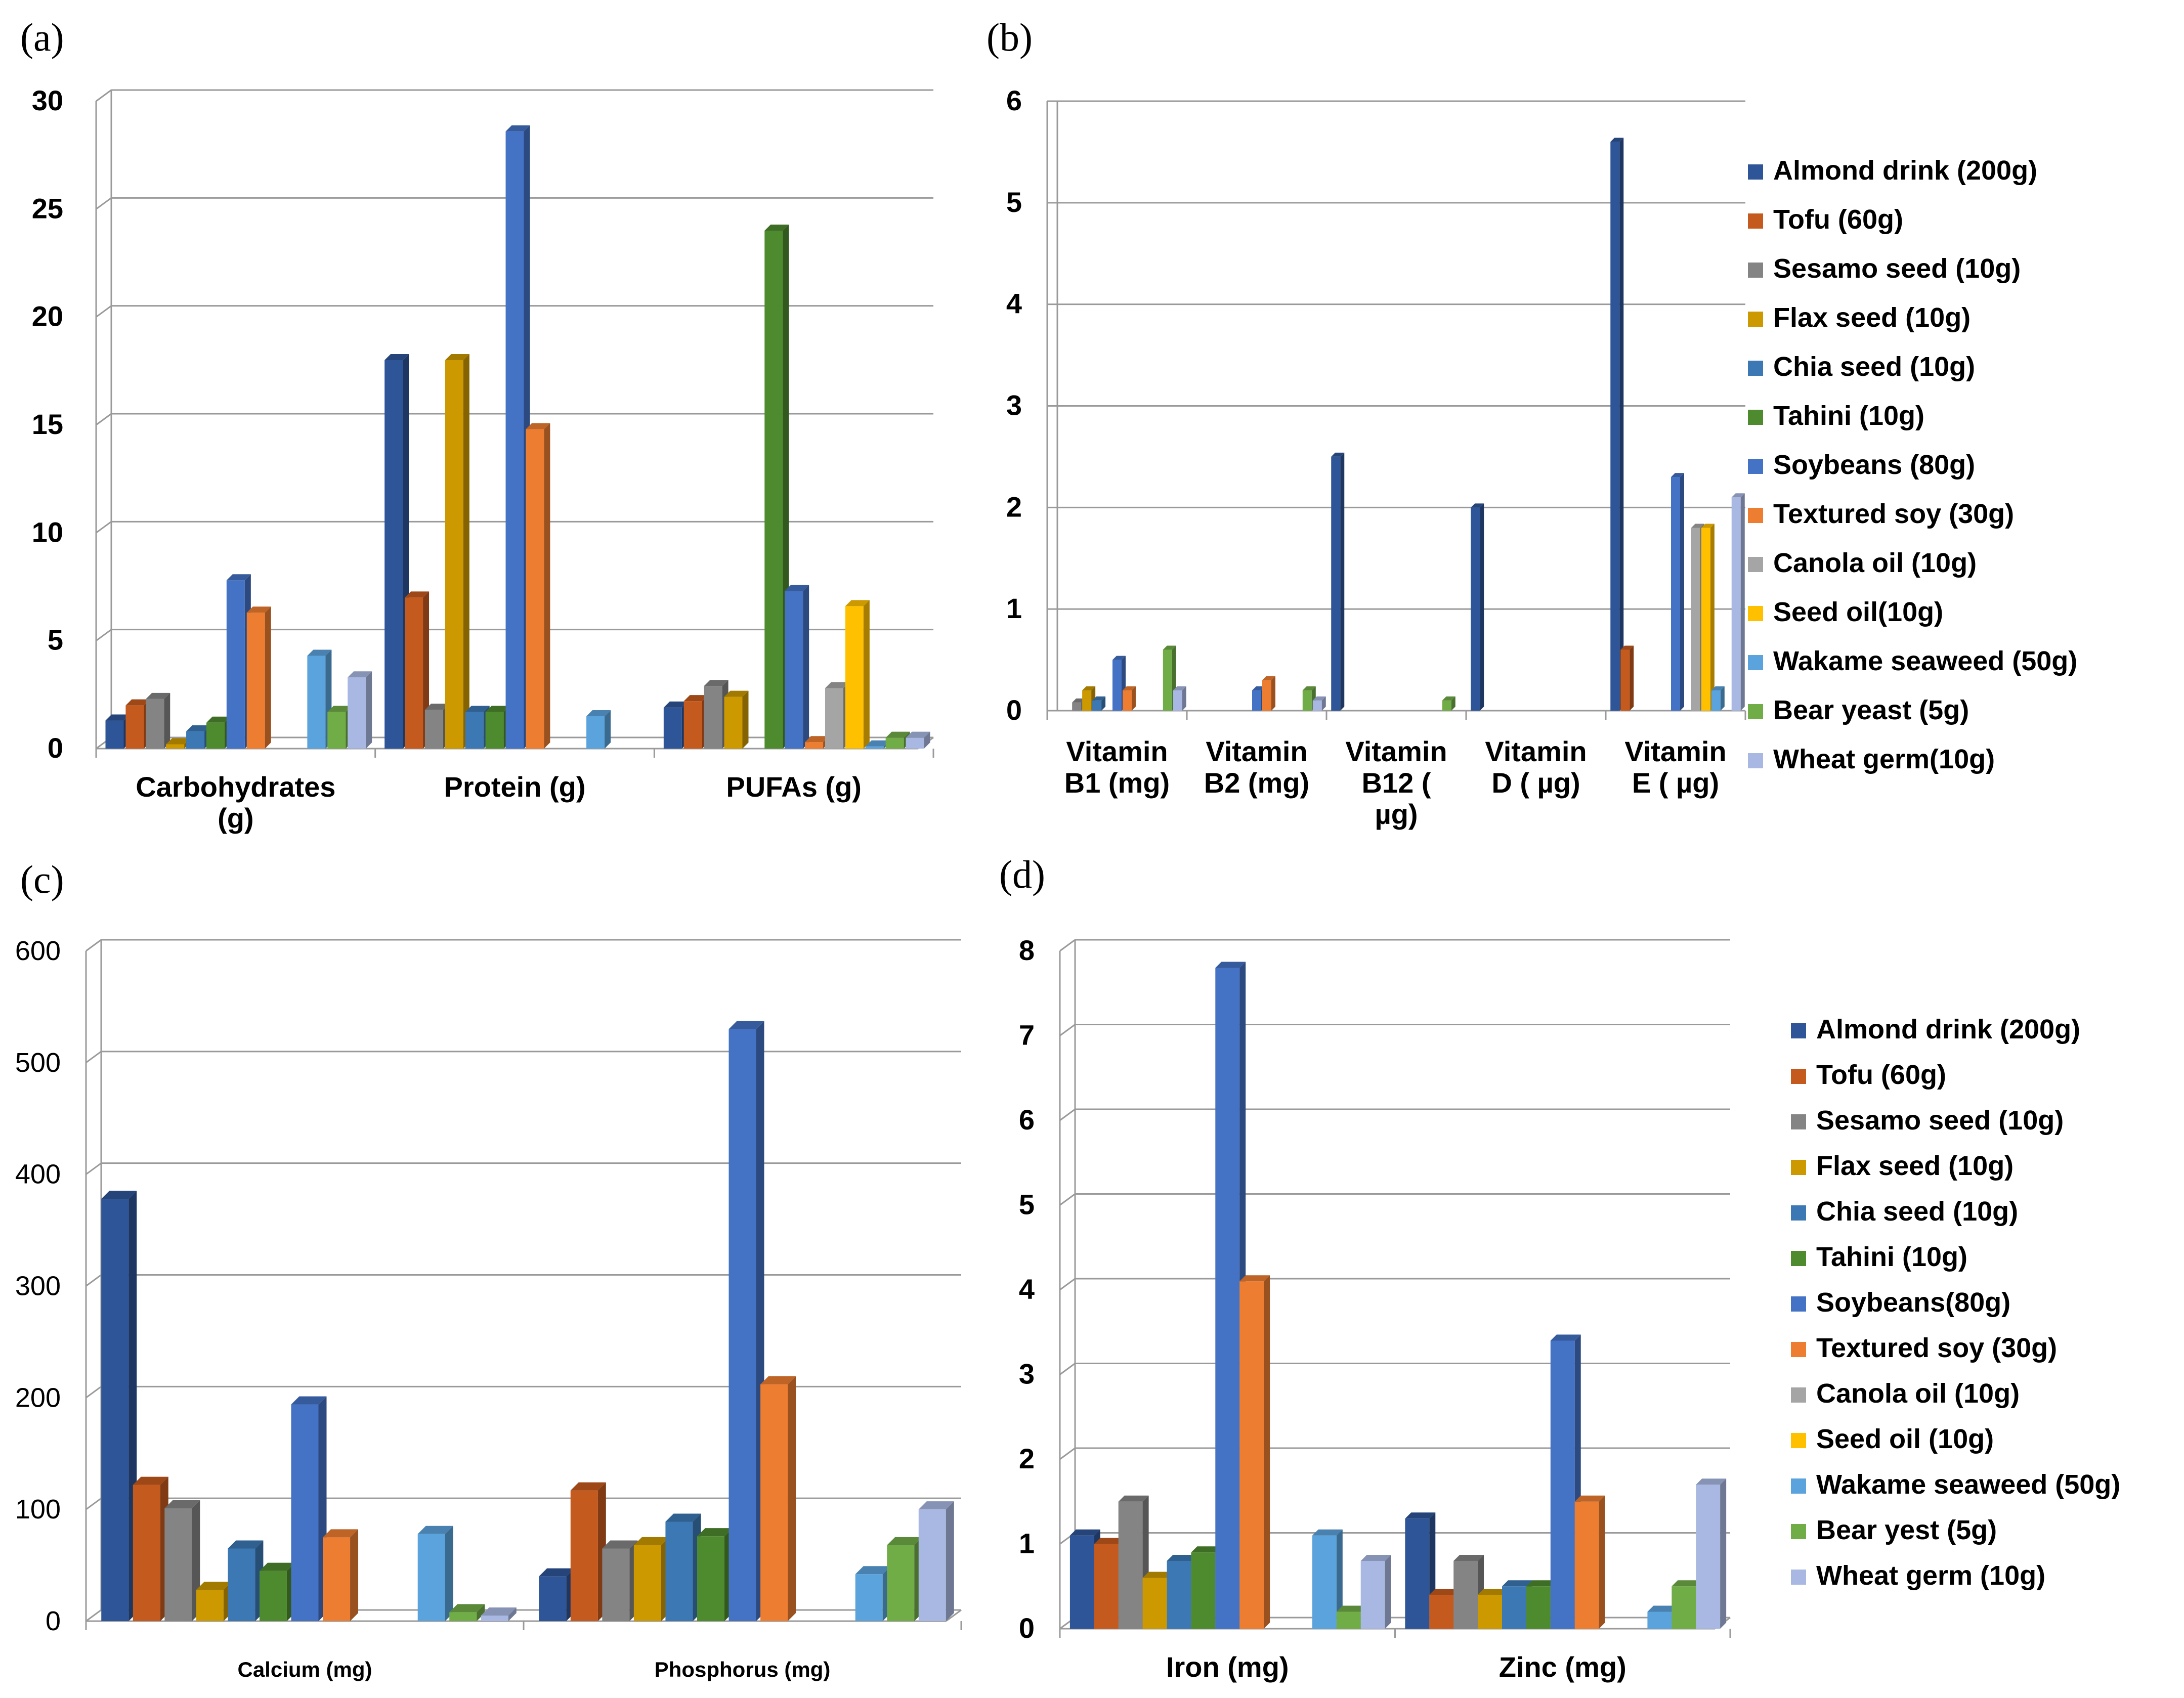 Image resolution: width=2184 pixels, height=1698 pixels. I want to click on y-tick-label: 0, so click(56, 748).